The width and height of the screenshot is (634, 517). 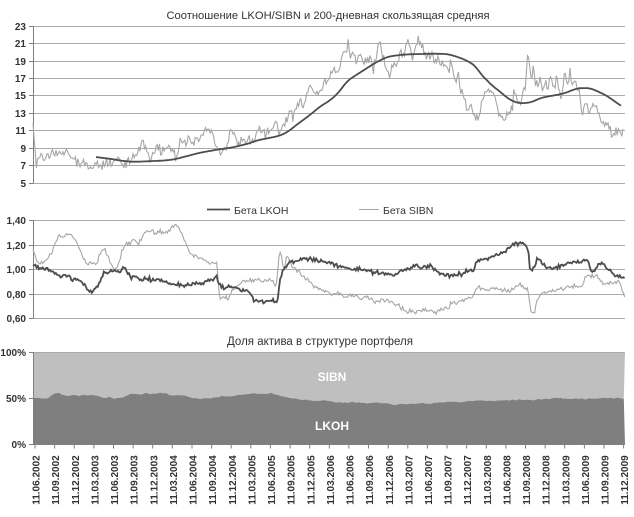 What do you see at coordinates (37, 480) in the screenshot?
I see `svg-text: 11.06.2002` at bounding box center [37, 480].